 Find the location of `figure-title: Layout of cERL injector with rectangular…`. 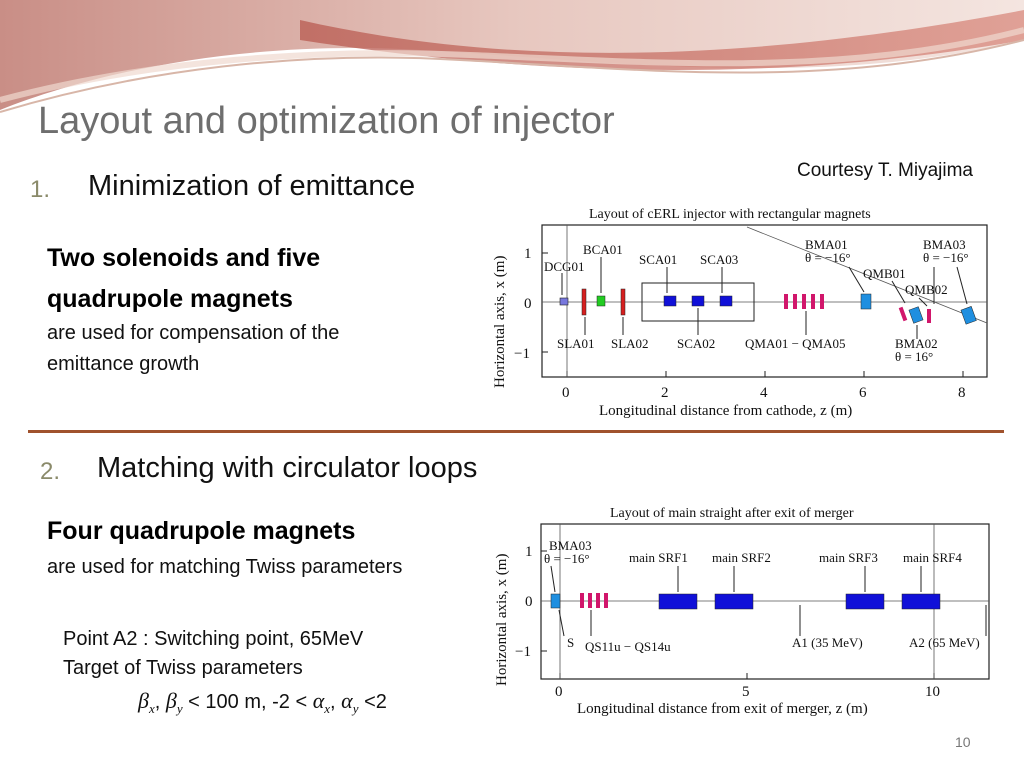

figure-title: Layout of cERL injector with rectangular… is located at coordinates (730, 214).